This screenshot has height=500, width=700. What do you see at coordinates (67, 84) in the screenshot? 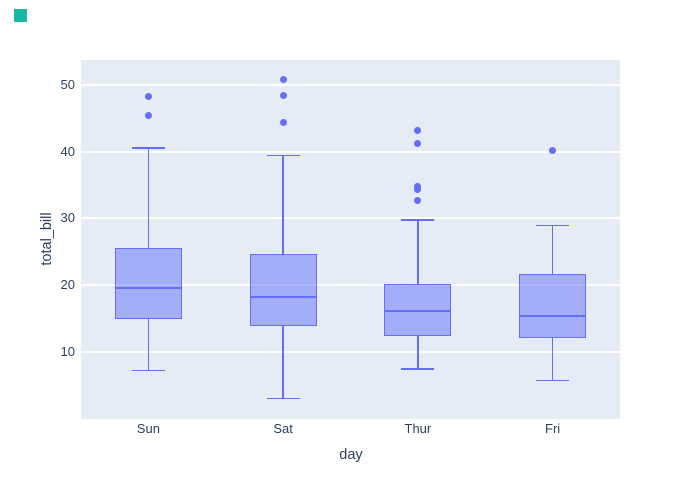
I see `y-tick-label: 50` at bounding box center [67, 84].